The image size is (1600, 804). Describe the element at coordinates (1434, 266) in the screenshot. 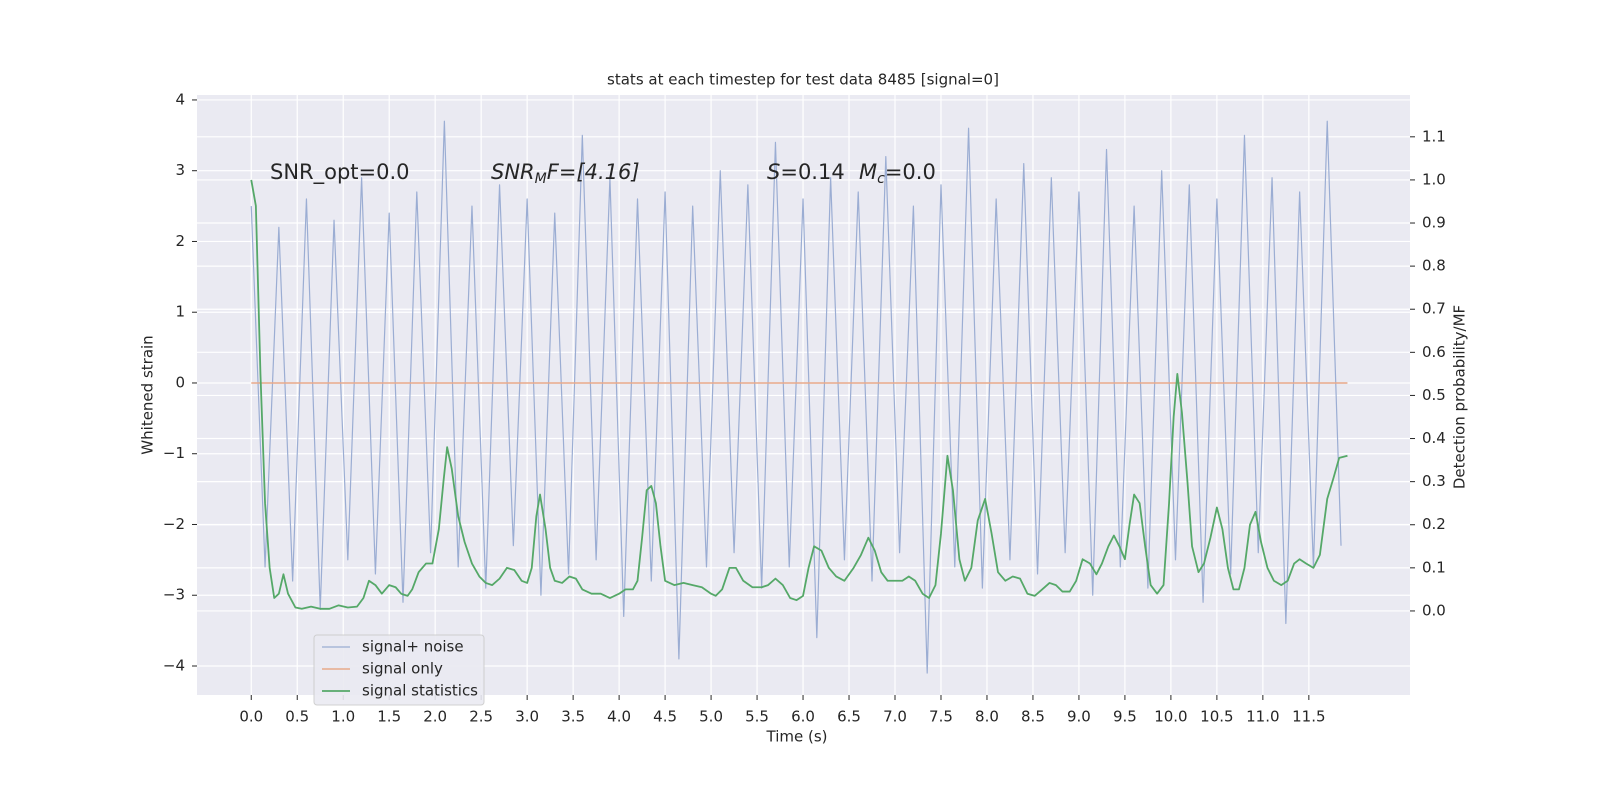

I see `y2-tick-label: 0.8` at that location.